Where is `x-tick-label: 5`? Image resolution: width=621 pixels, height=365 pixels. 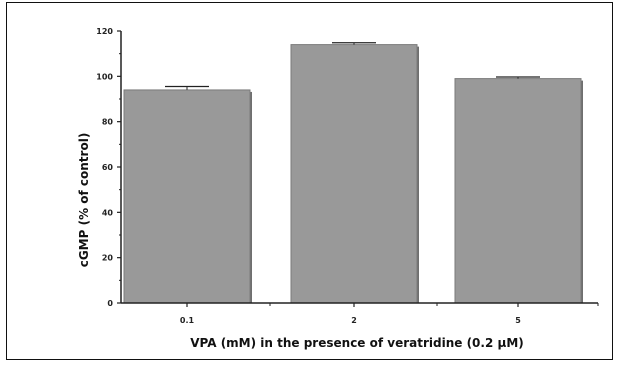
x-tick-label: 5 is located at coordinates (518, 320).